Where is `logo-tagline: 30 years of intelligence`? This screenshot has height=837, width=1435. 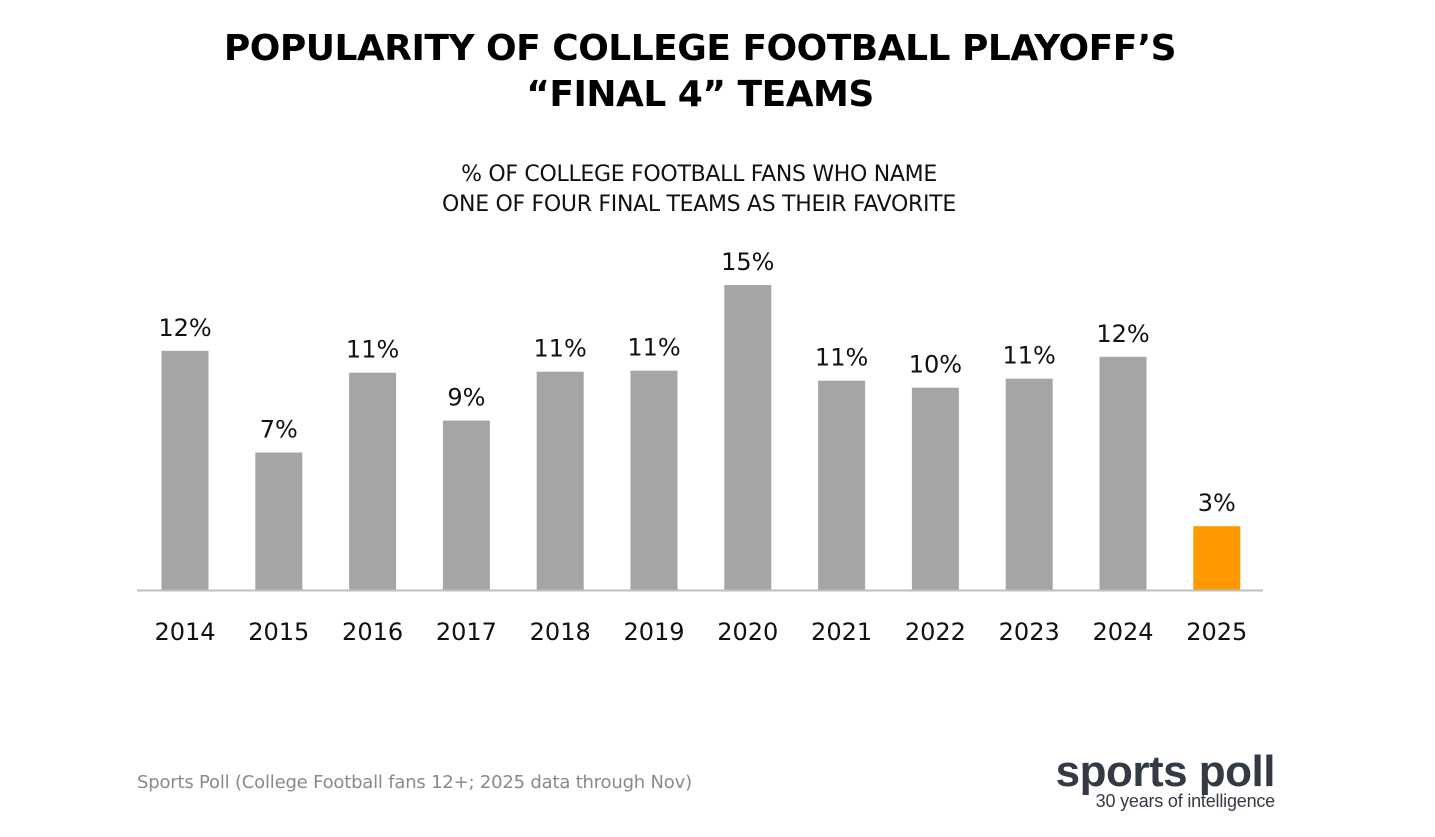
logo-tagline: 30 years of intelligence is located at coordinates (1185, 801).